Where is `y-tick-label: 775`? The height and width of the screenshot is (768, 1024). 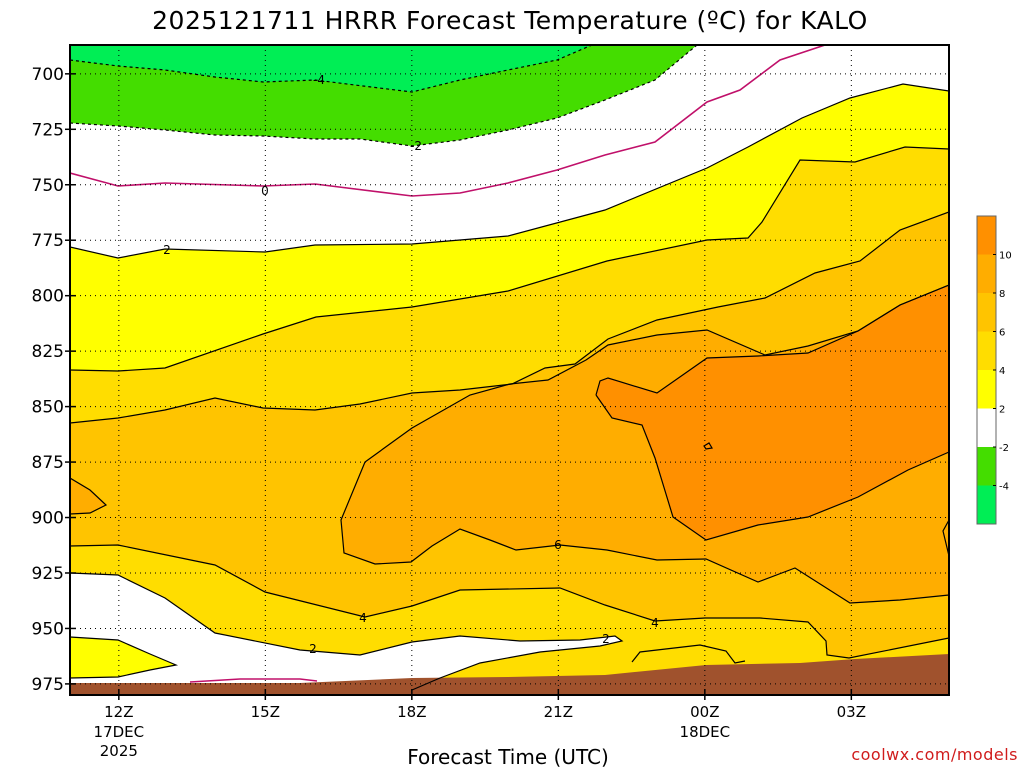
y-tick-label: 775 is located at coordinates (48, 241).